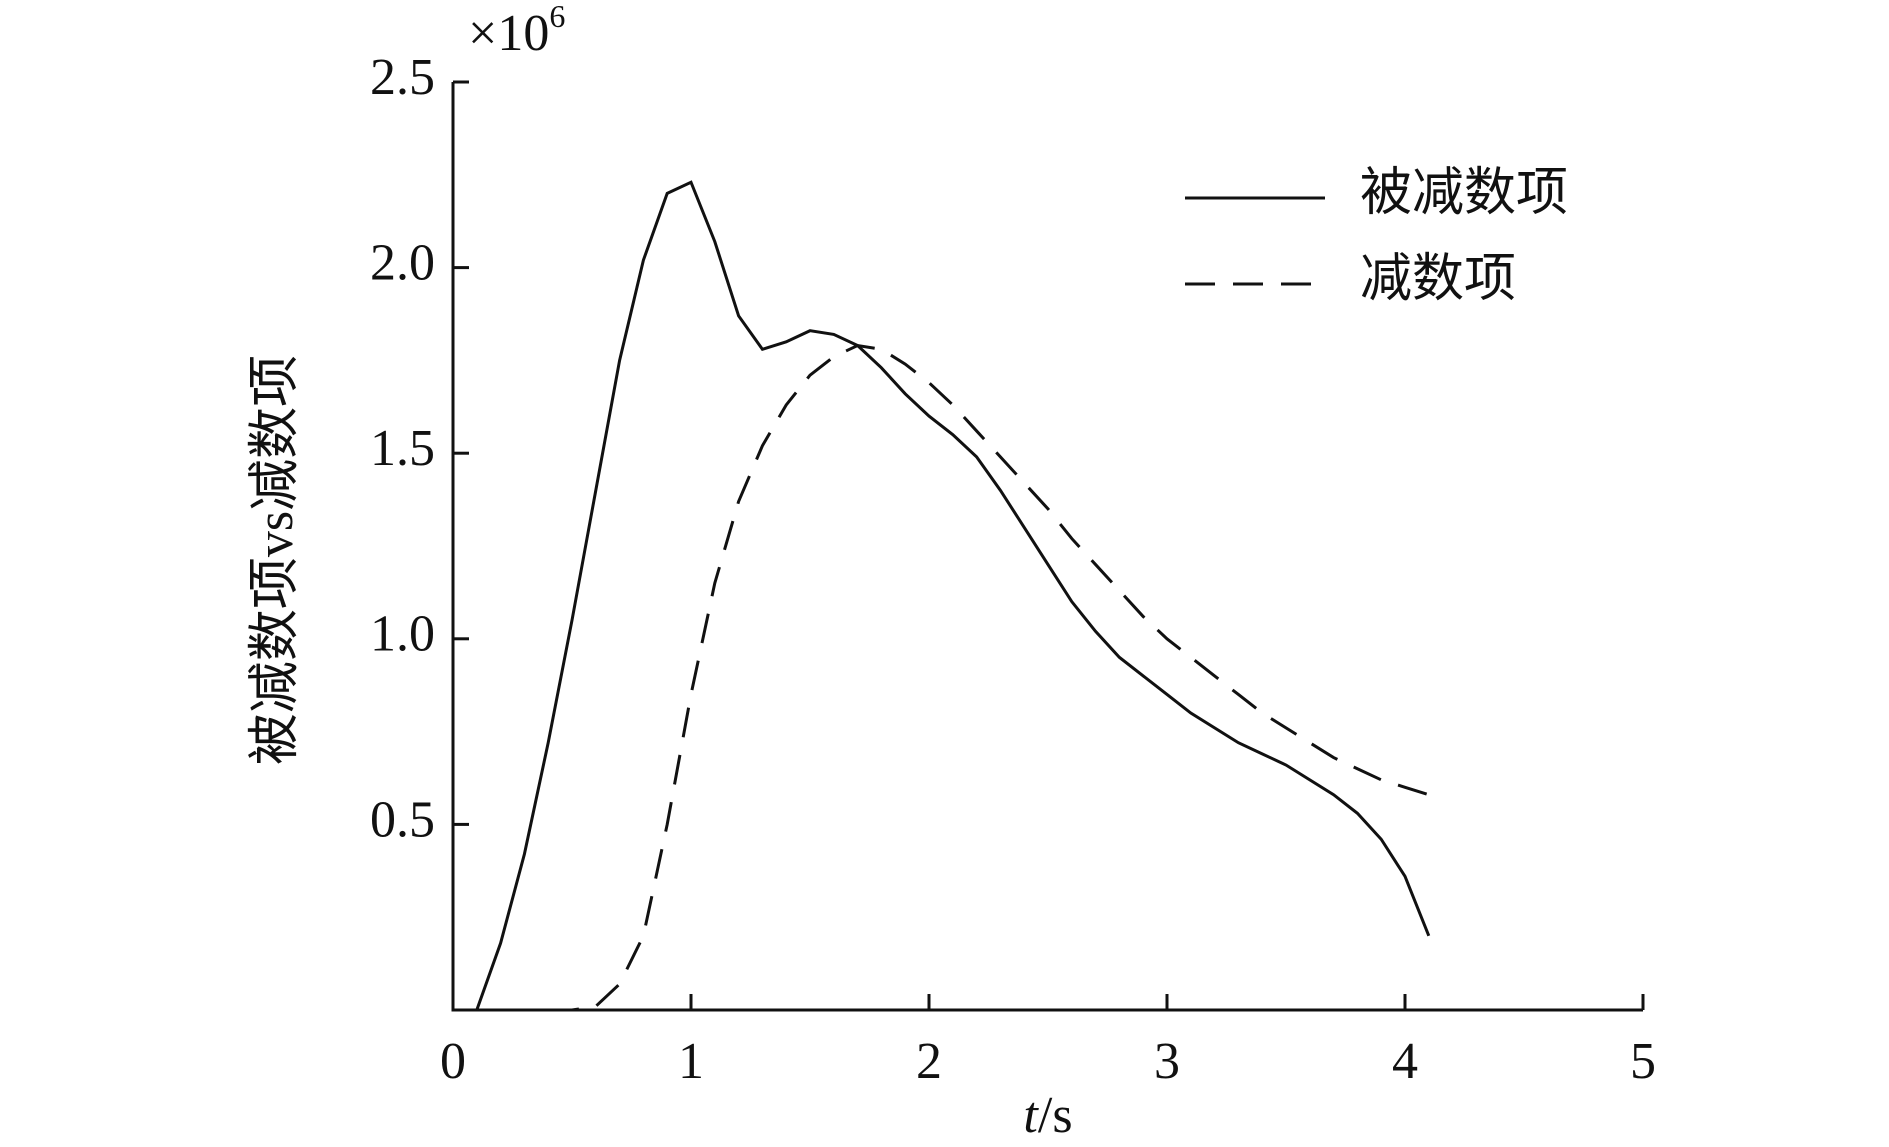 This screenshot has height=1147, width=1889. I want to click on y-tick-label: 1.0, so click(402, 634).